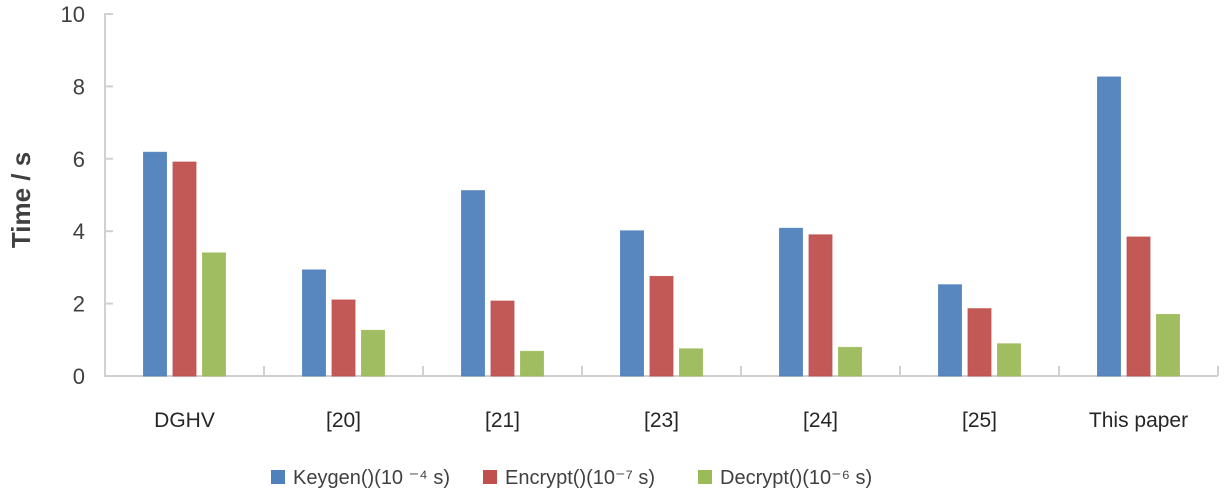  What do you see at coordinates (184, 420) in the screenshot?
I see `x-tick-label: DGHV` at bounding box center [184, 420].